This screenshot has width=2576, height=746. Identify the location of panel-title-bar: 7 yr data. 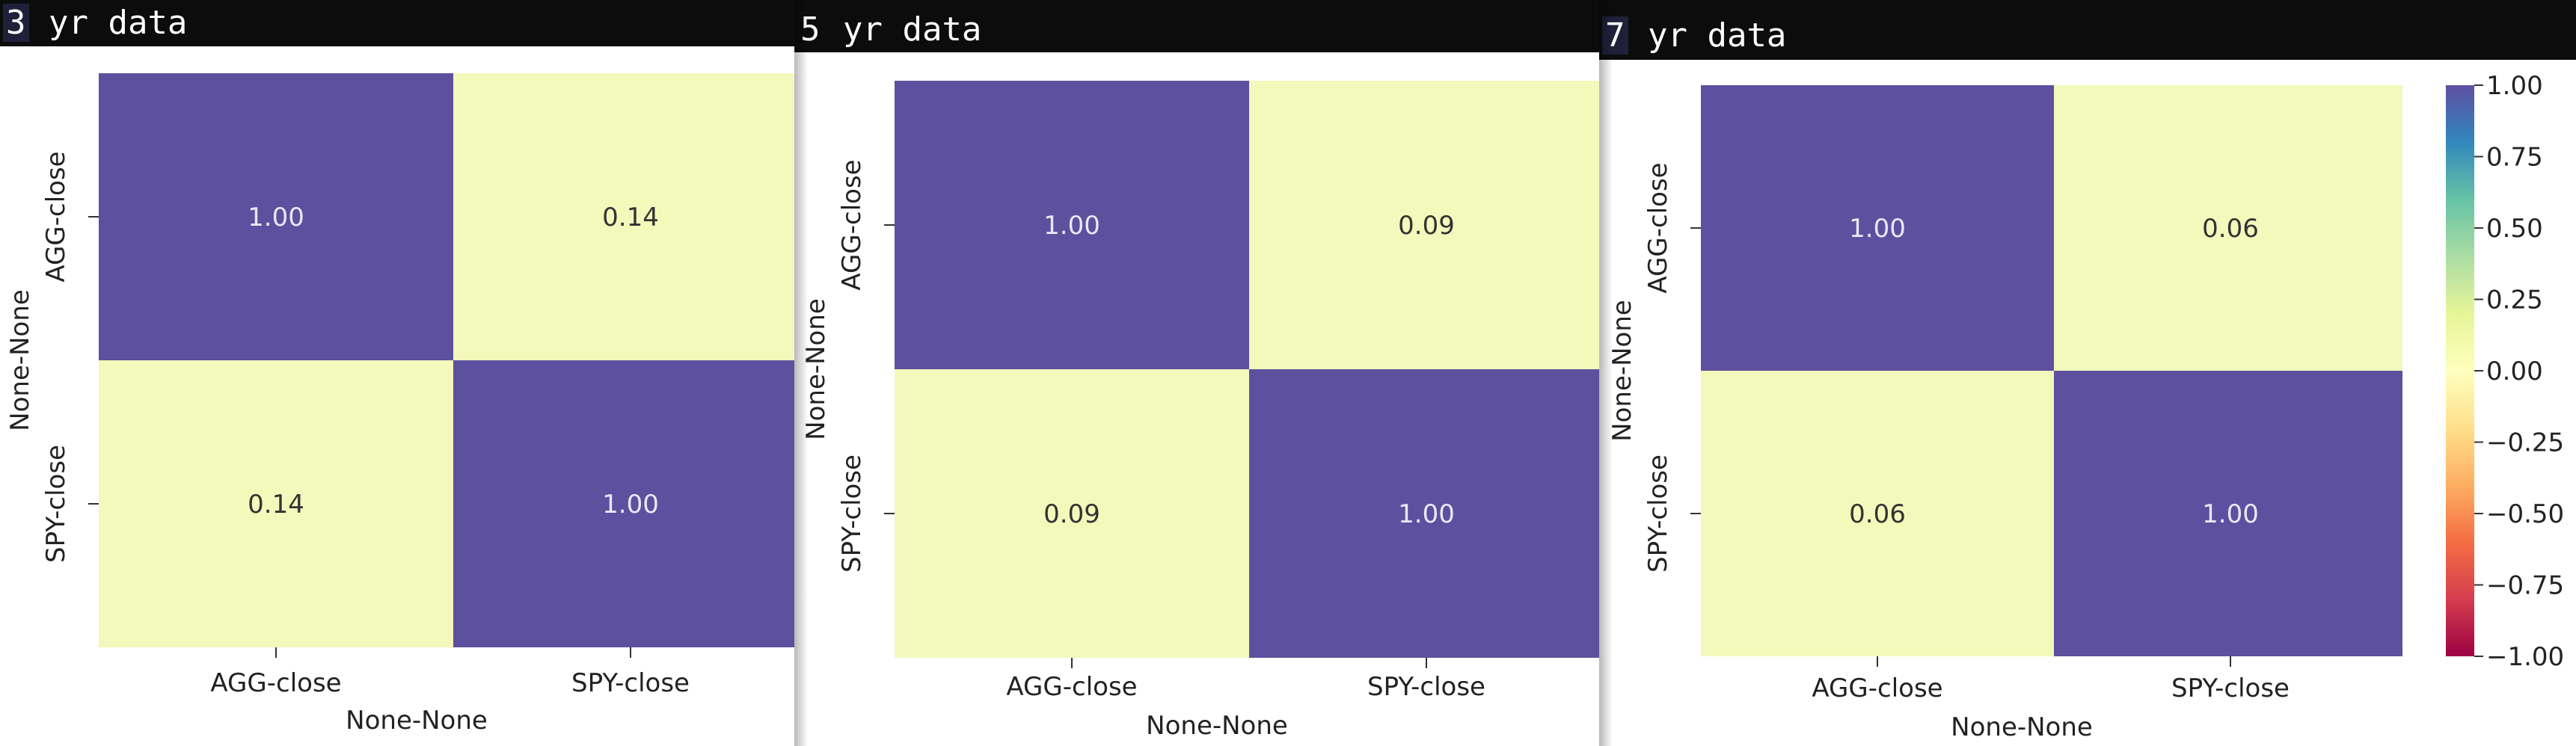
(2087, 30).